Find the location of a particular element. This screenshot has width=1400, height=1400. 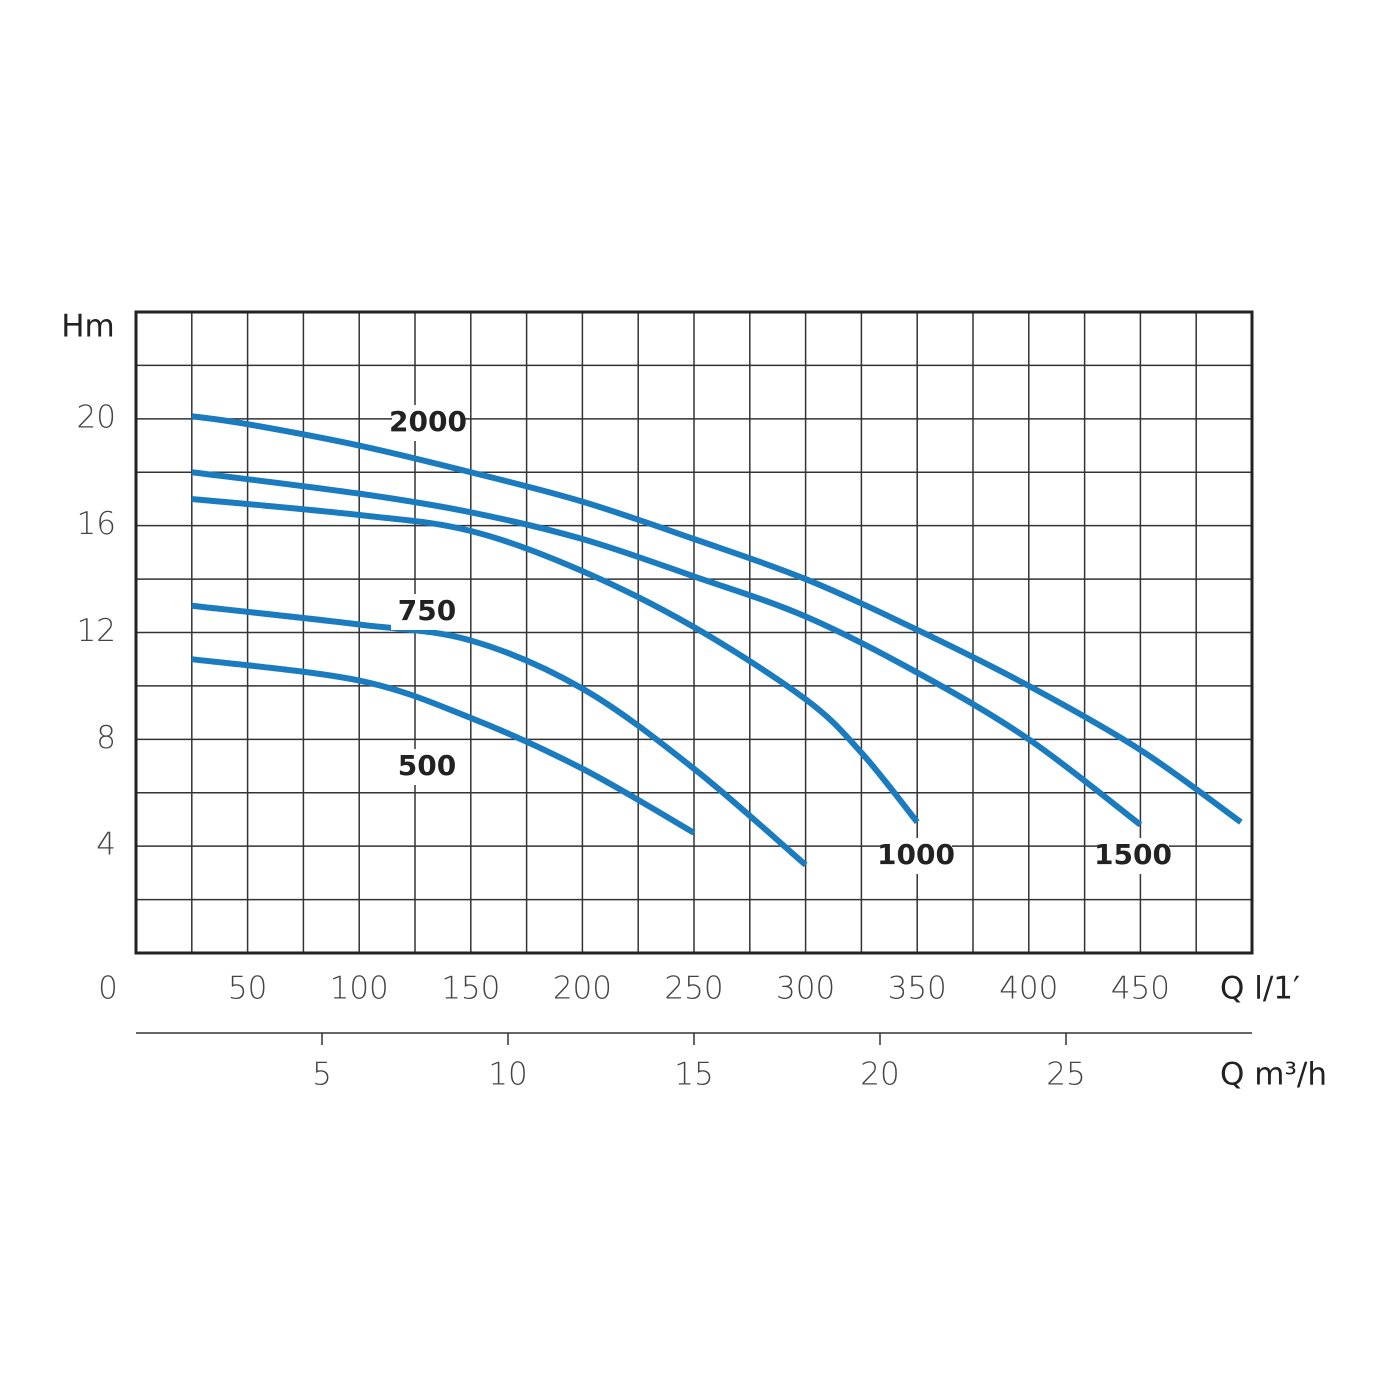

x-tick-label: 450 is located at coordinates (1140, 989).